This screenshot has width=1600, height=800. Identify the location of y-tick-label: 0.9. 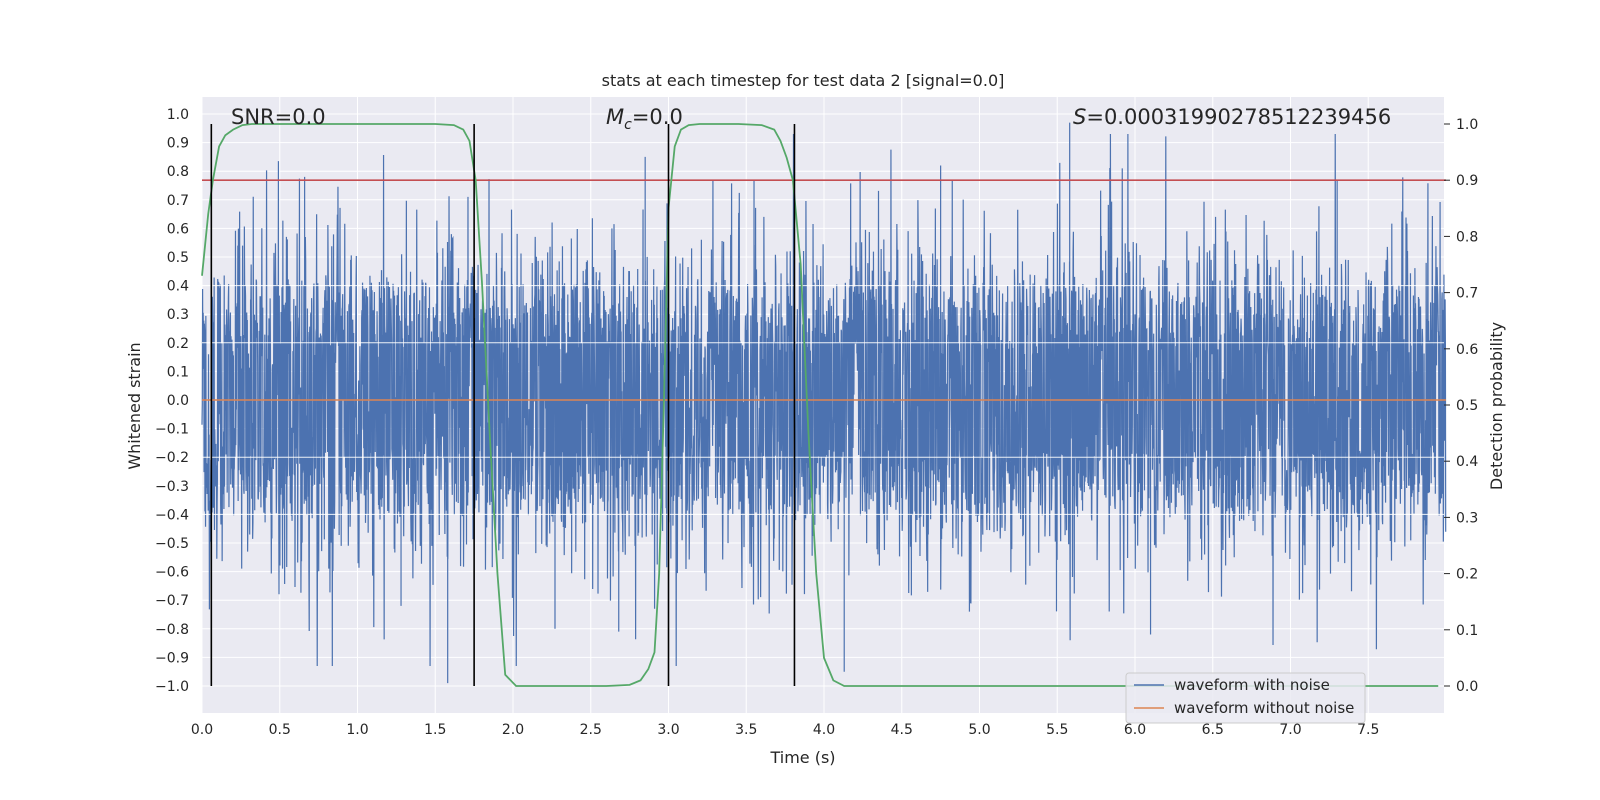
(178, 144).